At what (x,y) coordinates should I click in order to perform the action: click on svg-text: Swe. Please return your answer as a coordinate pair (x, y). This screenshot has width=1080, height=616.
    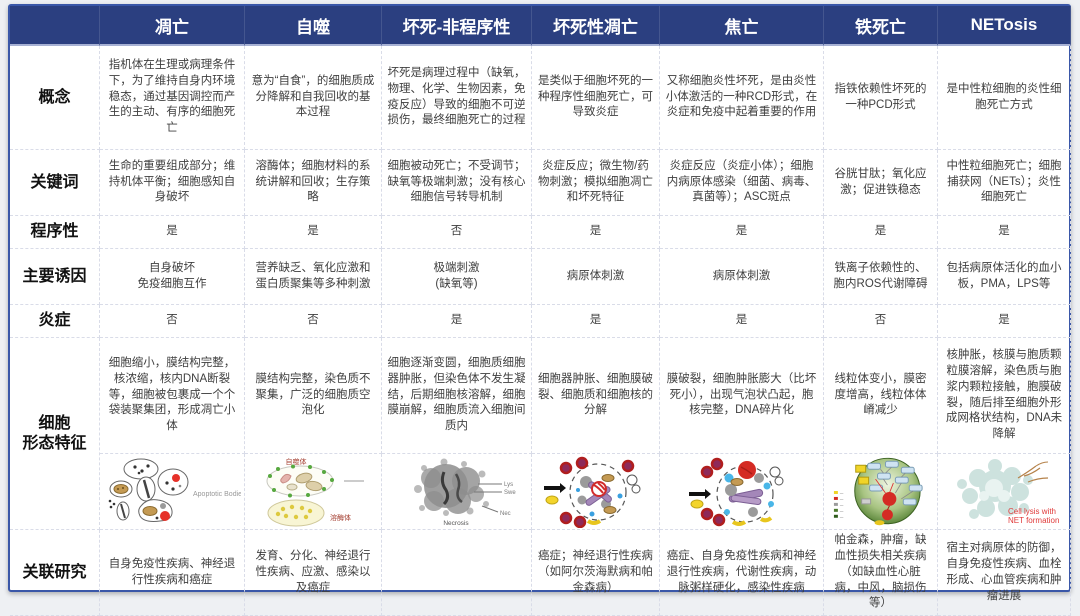
    Looking at the image, I should click on (510, 493).